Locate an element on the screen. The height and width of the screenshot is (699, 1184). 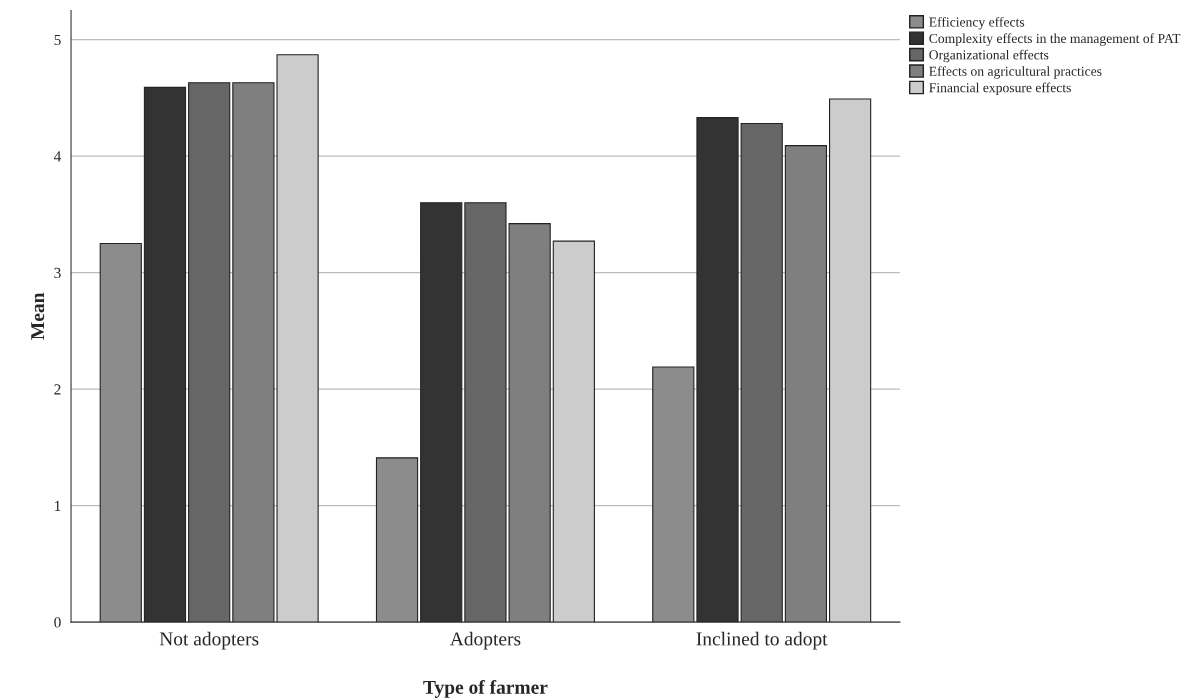
y-tick-label: 5 is located at coordinates (57, 40).